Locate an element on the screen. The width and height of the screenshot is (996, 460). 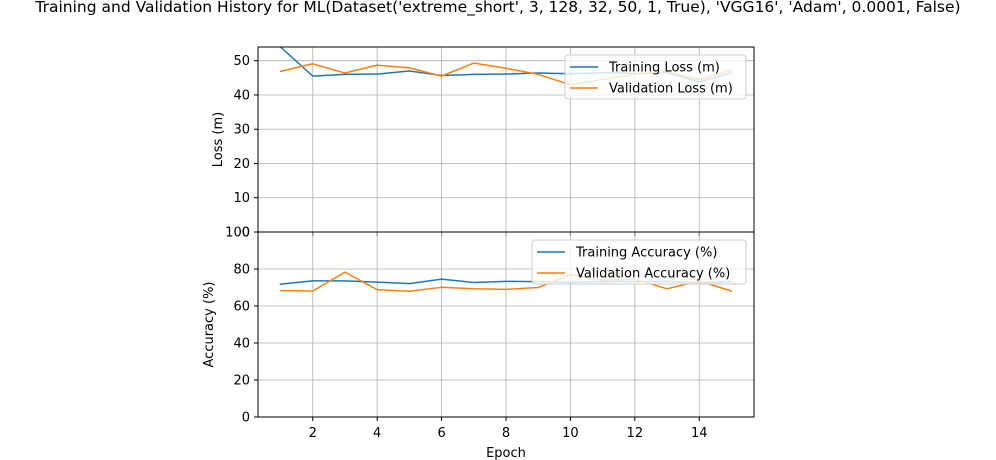
accuracy-ytick-label: 0 is located at coordinates (246, 418).